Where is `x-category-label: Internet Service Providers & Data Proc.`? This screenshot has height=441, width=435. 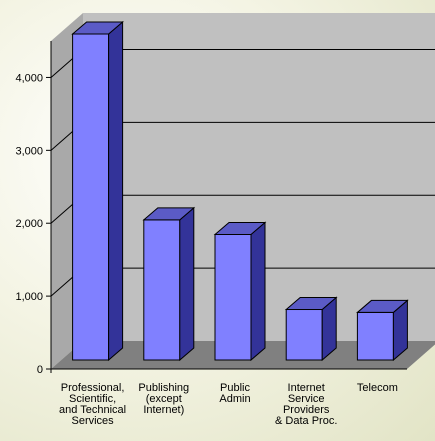 x-category-label: Internet Service Providers & Data Proc. is located at coordinates (306, 404).